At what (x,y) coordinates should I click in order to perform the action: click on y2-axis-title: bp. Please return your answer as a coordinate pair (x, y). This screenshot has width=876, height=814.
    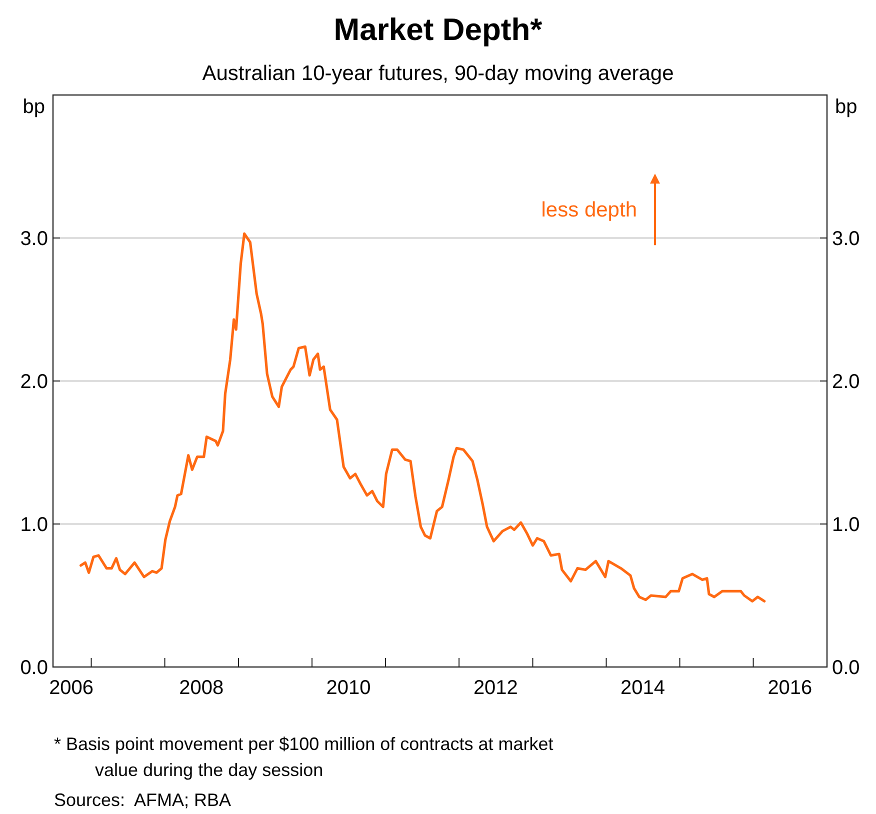
    Looking at the image, I should click on (846, 107).